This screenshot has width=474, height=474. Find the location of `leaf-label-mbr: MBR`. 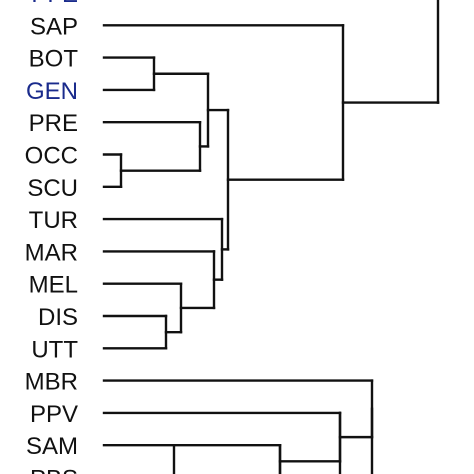

leaf-label-mbr: MBR is located at coordinates (51, 382).